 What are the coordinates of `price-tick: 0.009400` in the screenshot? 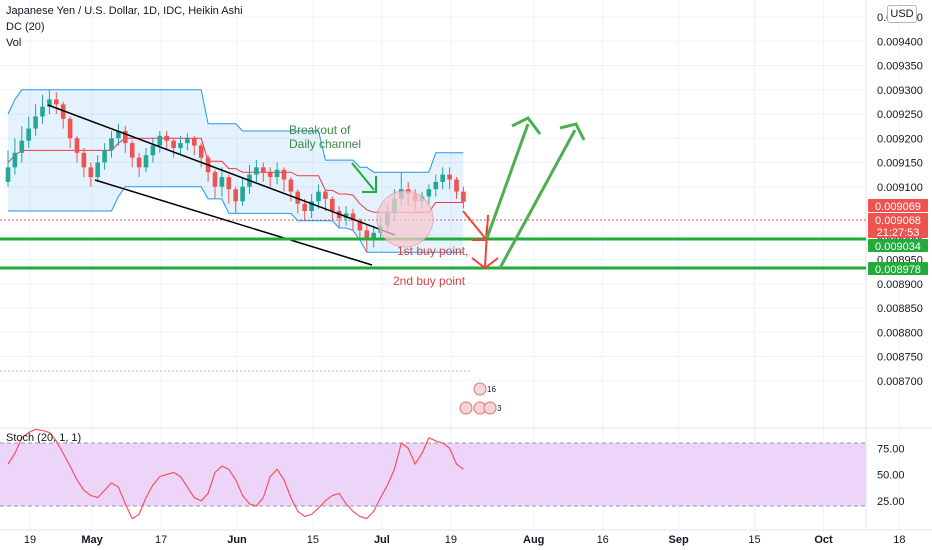 It's located at (900, 42).